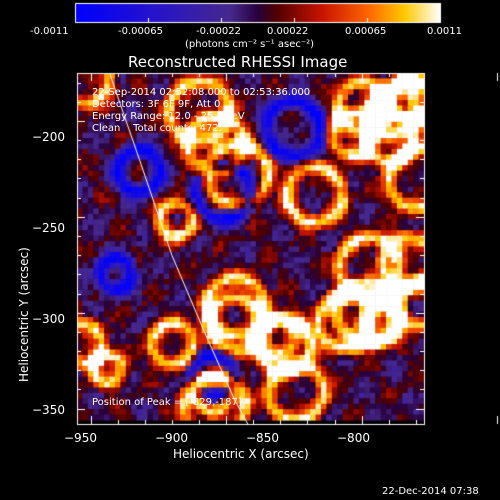  What do you see at coordinates (49, 31) in the screenshot?
I see `colorbar-tick: -0.0011` at bounding box center [49, 31].